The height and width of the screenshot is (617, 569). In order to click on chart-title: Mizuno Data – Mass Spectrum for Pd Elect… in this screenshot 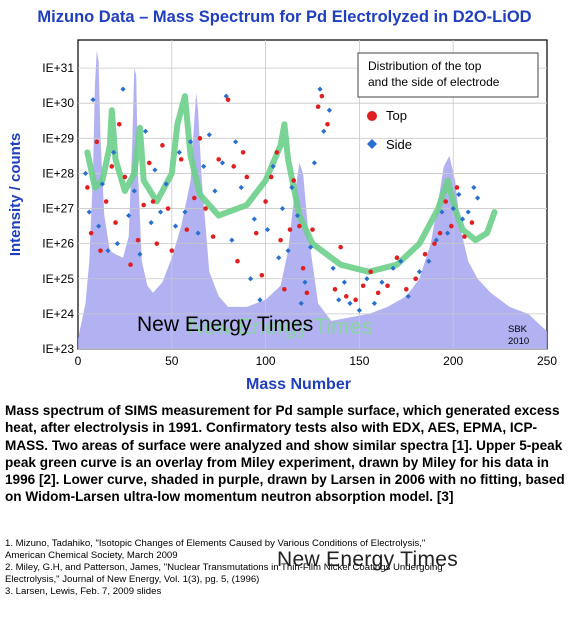, I will do `click(284, 17)`.